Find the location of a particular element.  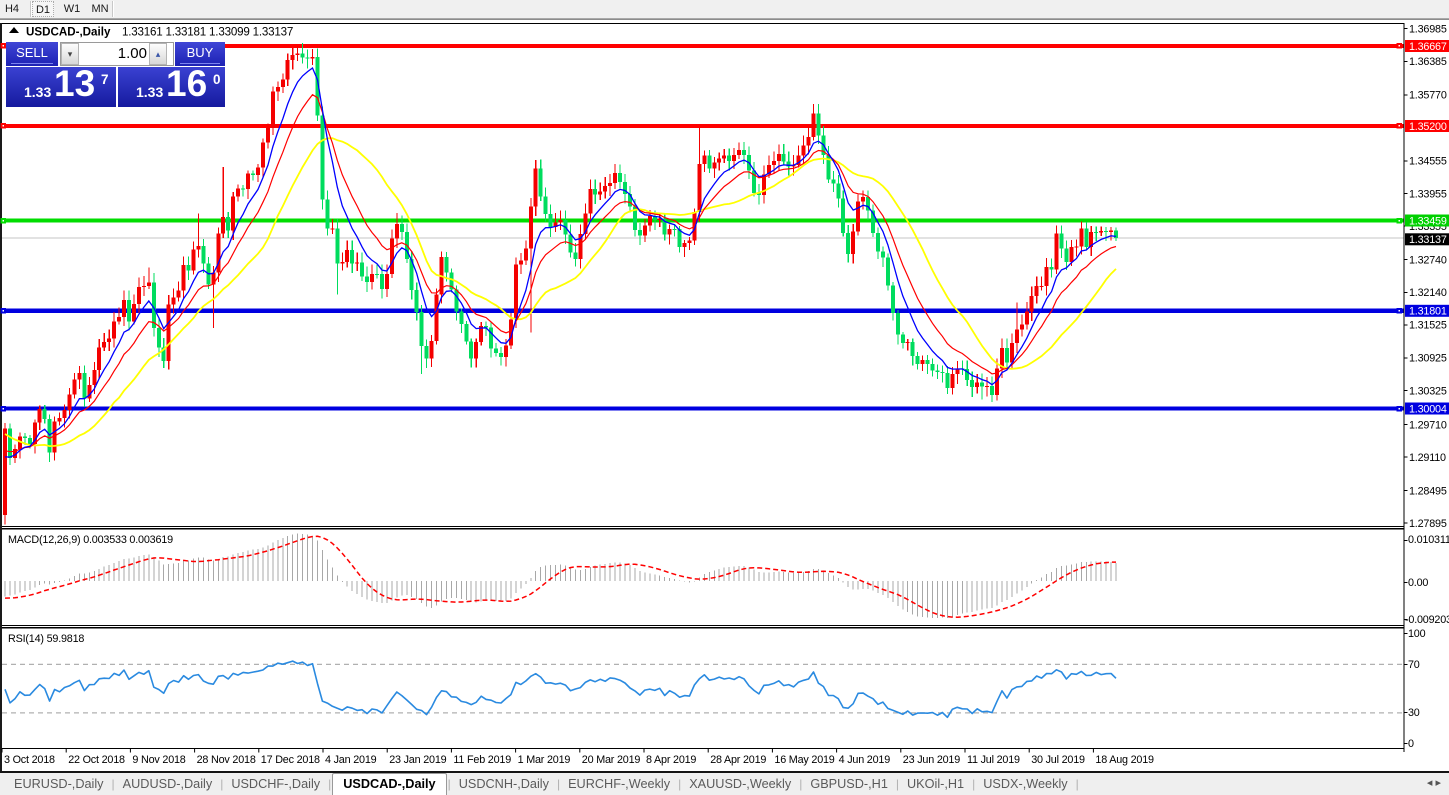

svg-text: 1.33459 is located at coordinates (1428, 221).